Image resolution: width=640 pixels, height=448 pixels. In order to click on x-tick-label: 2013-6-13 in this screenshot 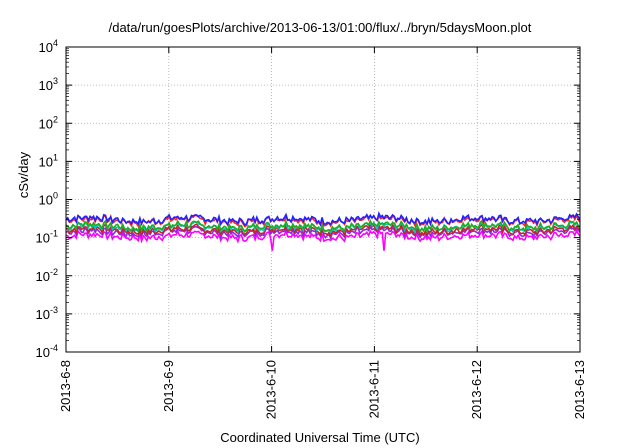, I will do `click(579, 389)`.